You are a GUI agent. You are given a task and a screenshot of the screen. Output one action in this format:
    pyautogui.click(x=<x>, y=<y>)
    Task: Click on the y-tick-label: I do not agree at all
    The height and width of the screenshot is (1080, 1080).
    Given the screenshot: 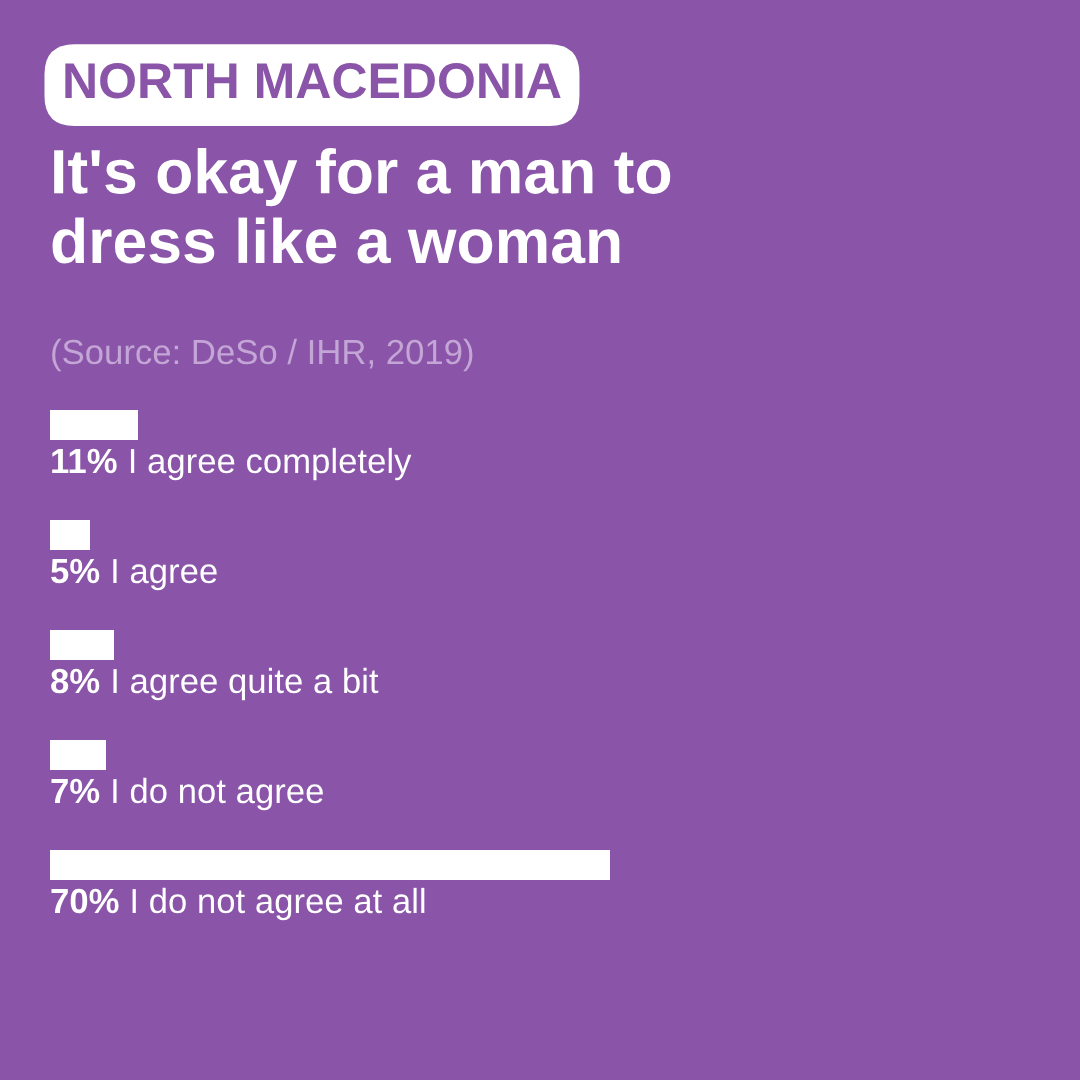 What is the action you would take?
    pyautogui.click(x=278, y=904)
    